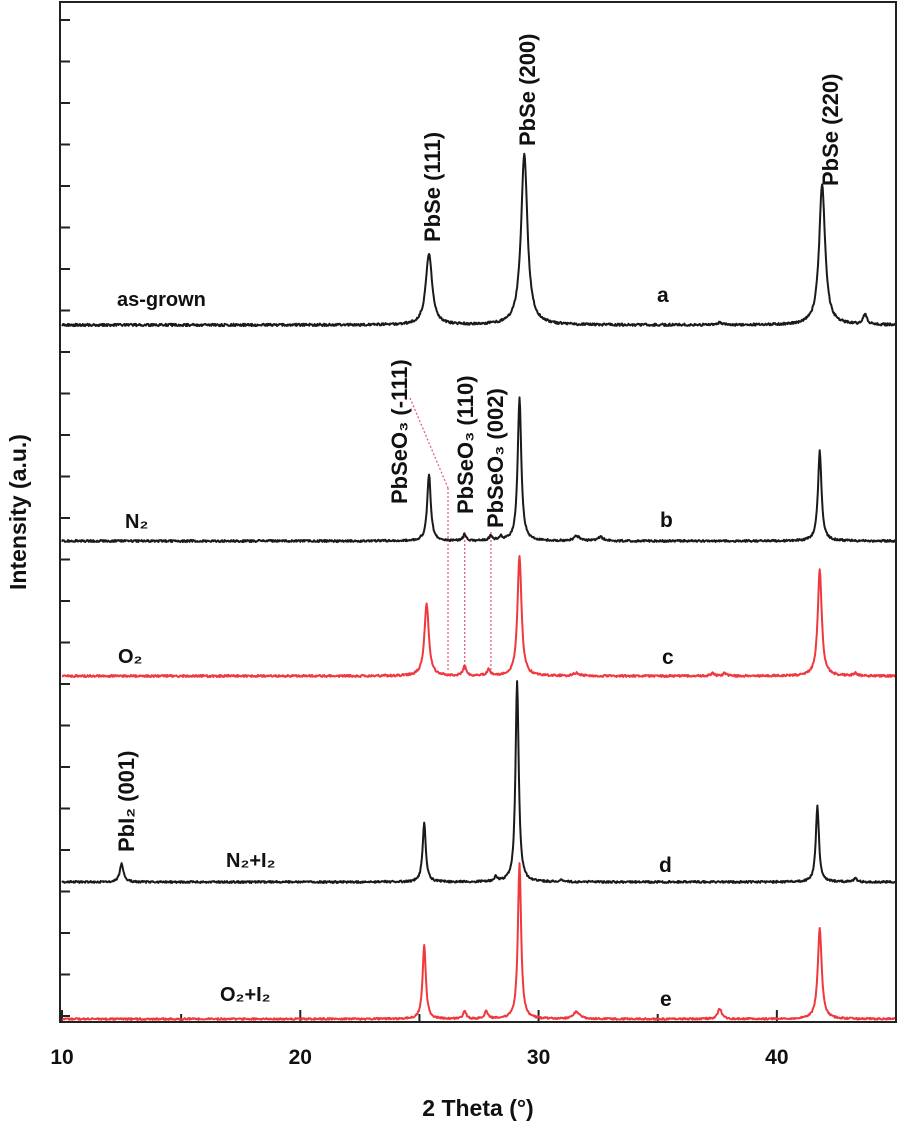  Describe the element at coordinates (61, 1057) in the screenshot. I see `x-tick-label: 10` at that location.